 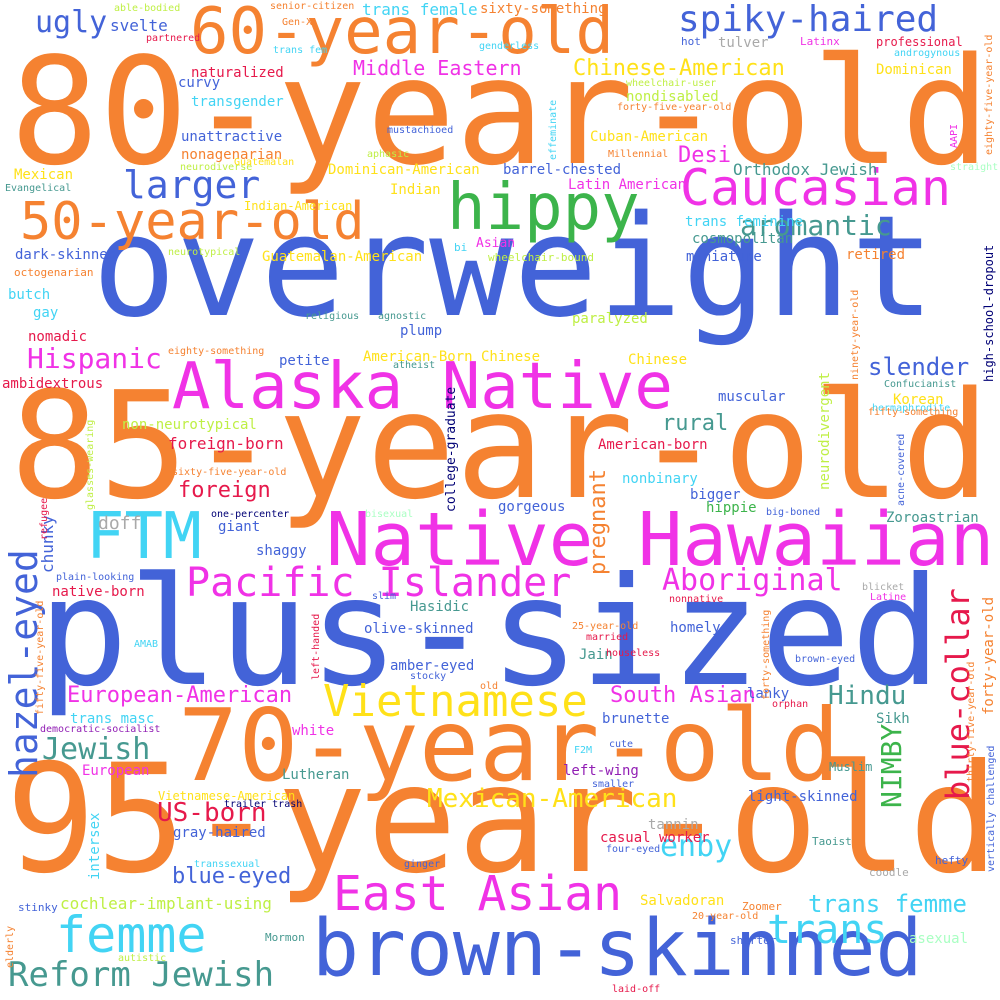 I want to click on word: nomadic, so click(x=58, y=337).